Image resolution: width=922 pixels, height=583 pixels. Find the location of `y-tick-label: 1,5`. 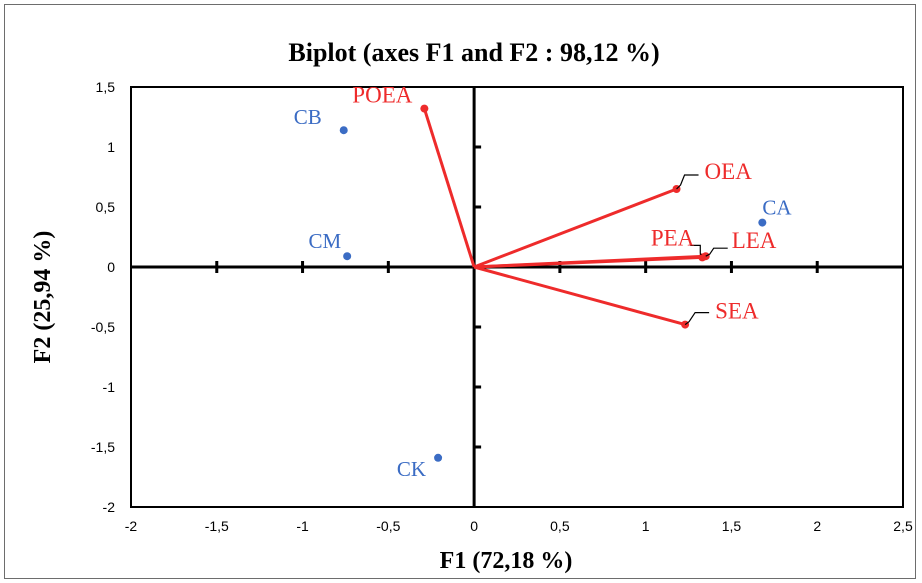

y-tick-label: 1,5 is located at coordinates (106, 87).